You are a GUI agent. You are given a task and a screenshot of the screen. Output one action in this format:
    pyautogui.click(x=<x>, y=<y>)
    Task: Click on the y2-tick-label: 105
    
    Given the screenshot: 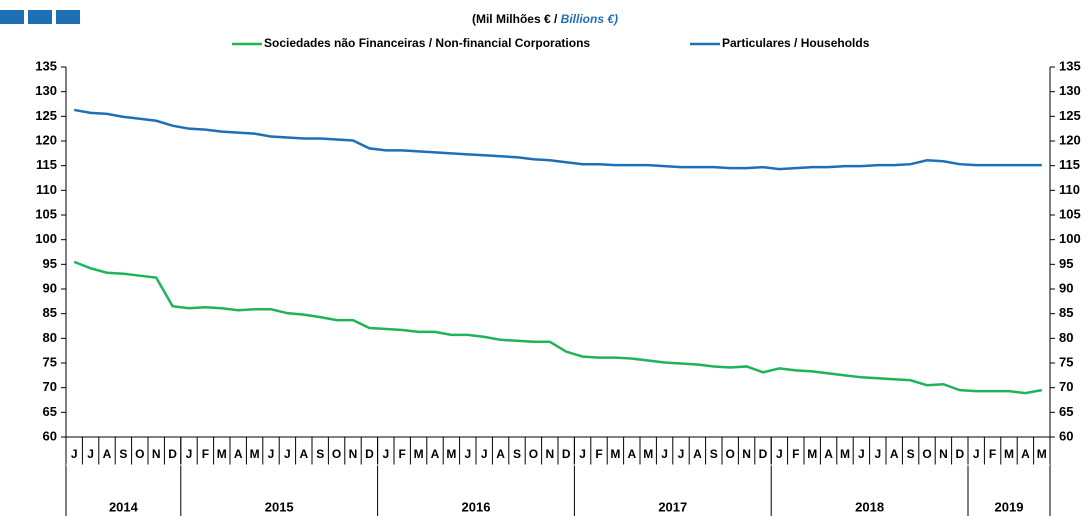 What is the action you would take?
    pyautogui.click(x=1070, y=213)
    